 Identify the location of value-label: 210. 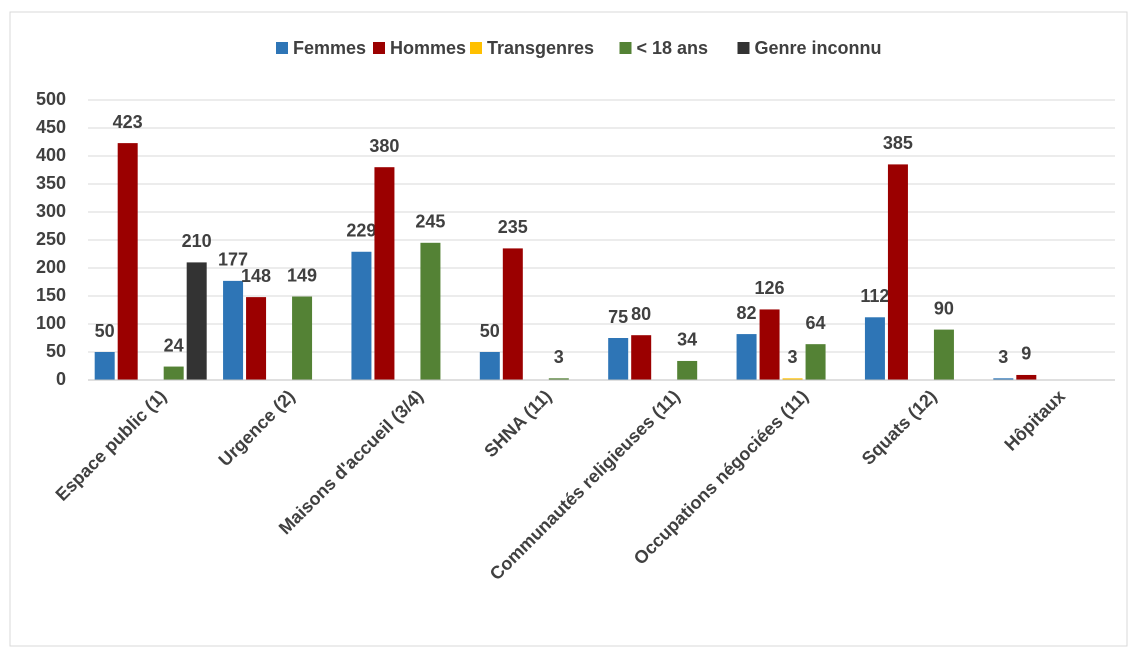
(197, 241).